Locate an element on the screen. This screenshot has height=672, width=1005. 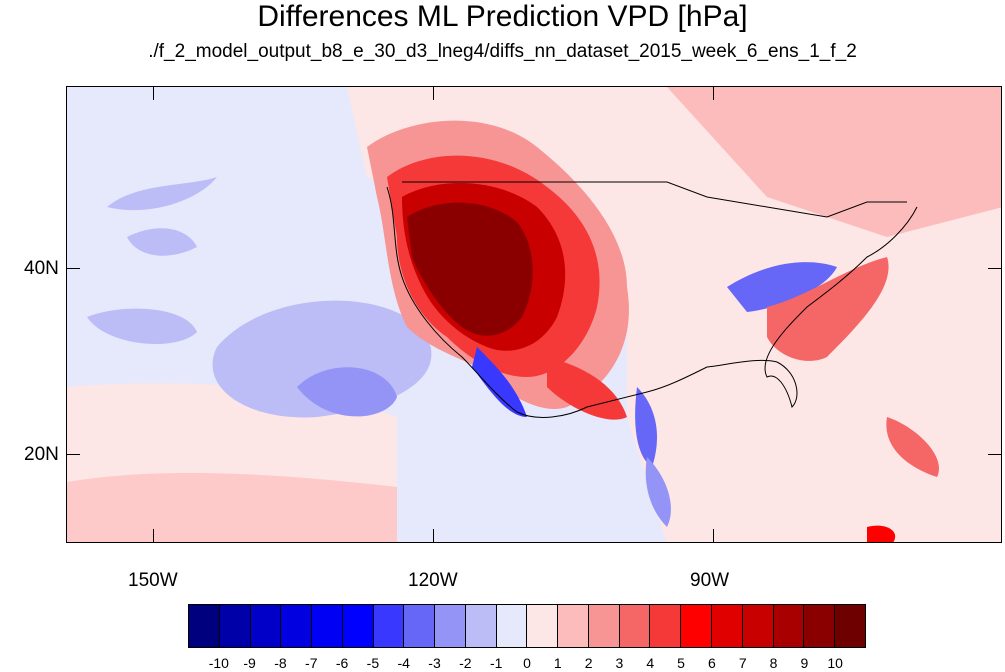
field-red-mexico is located at coordinates (587, 388).